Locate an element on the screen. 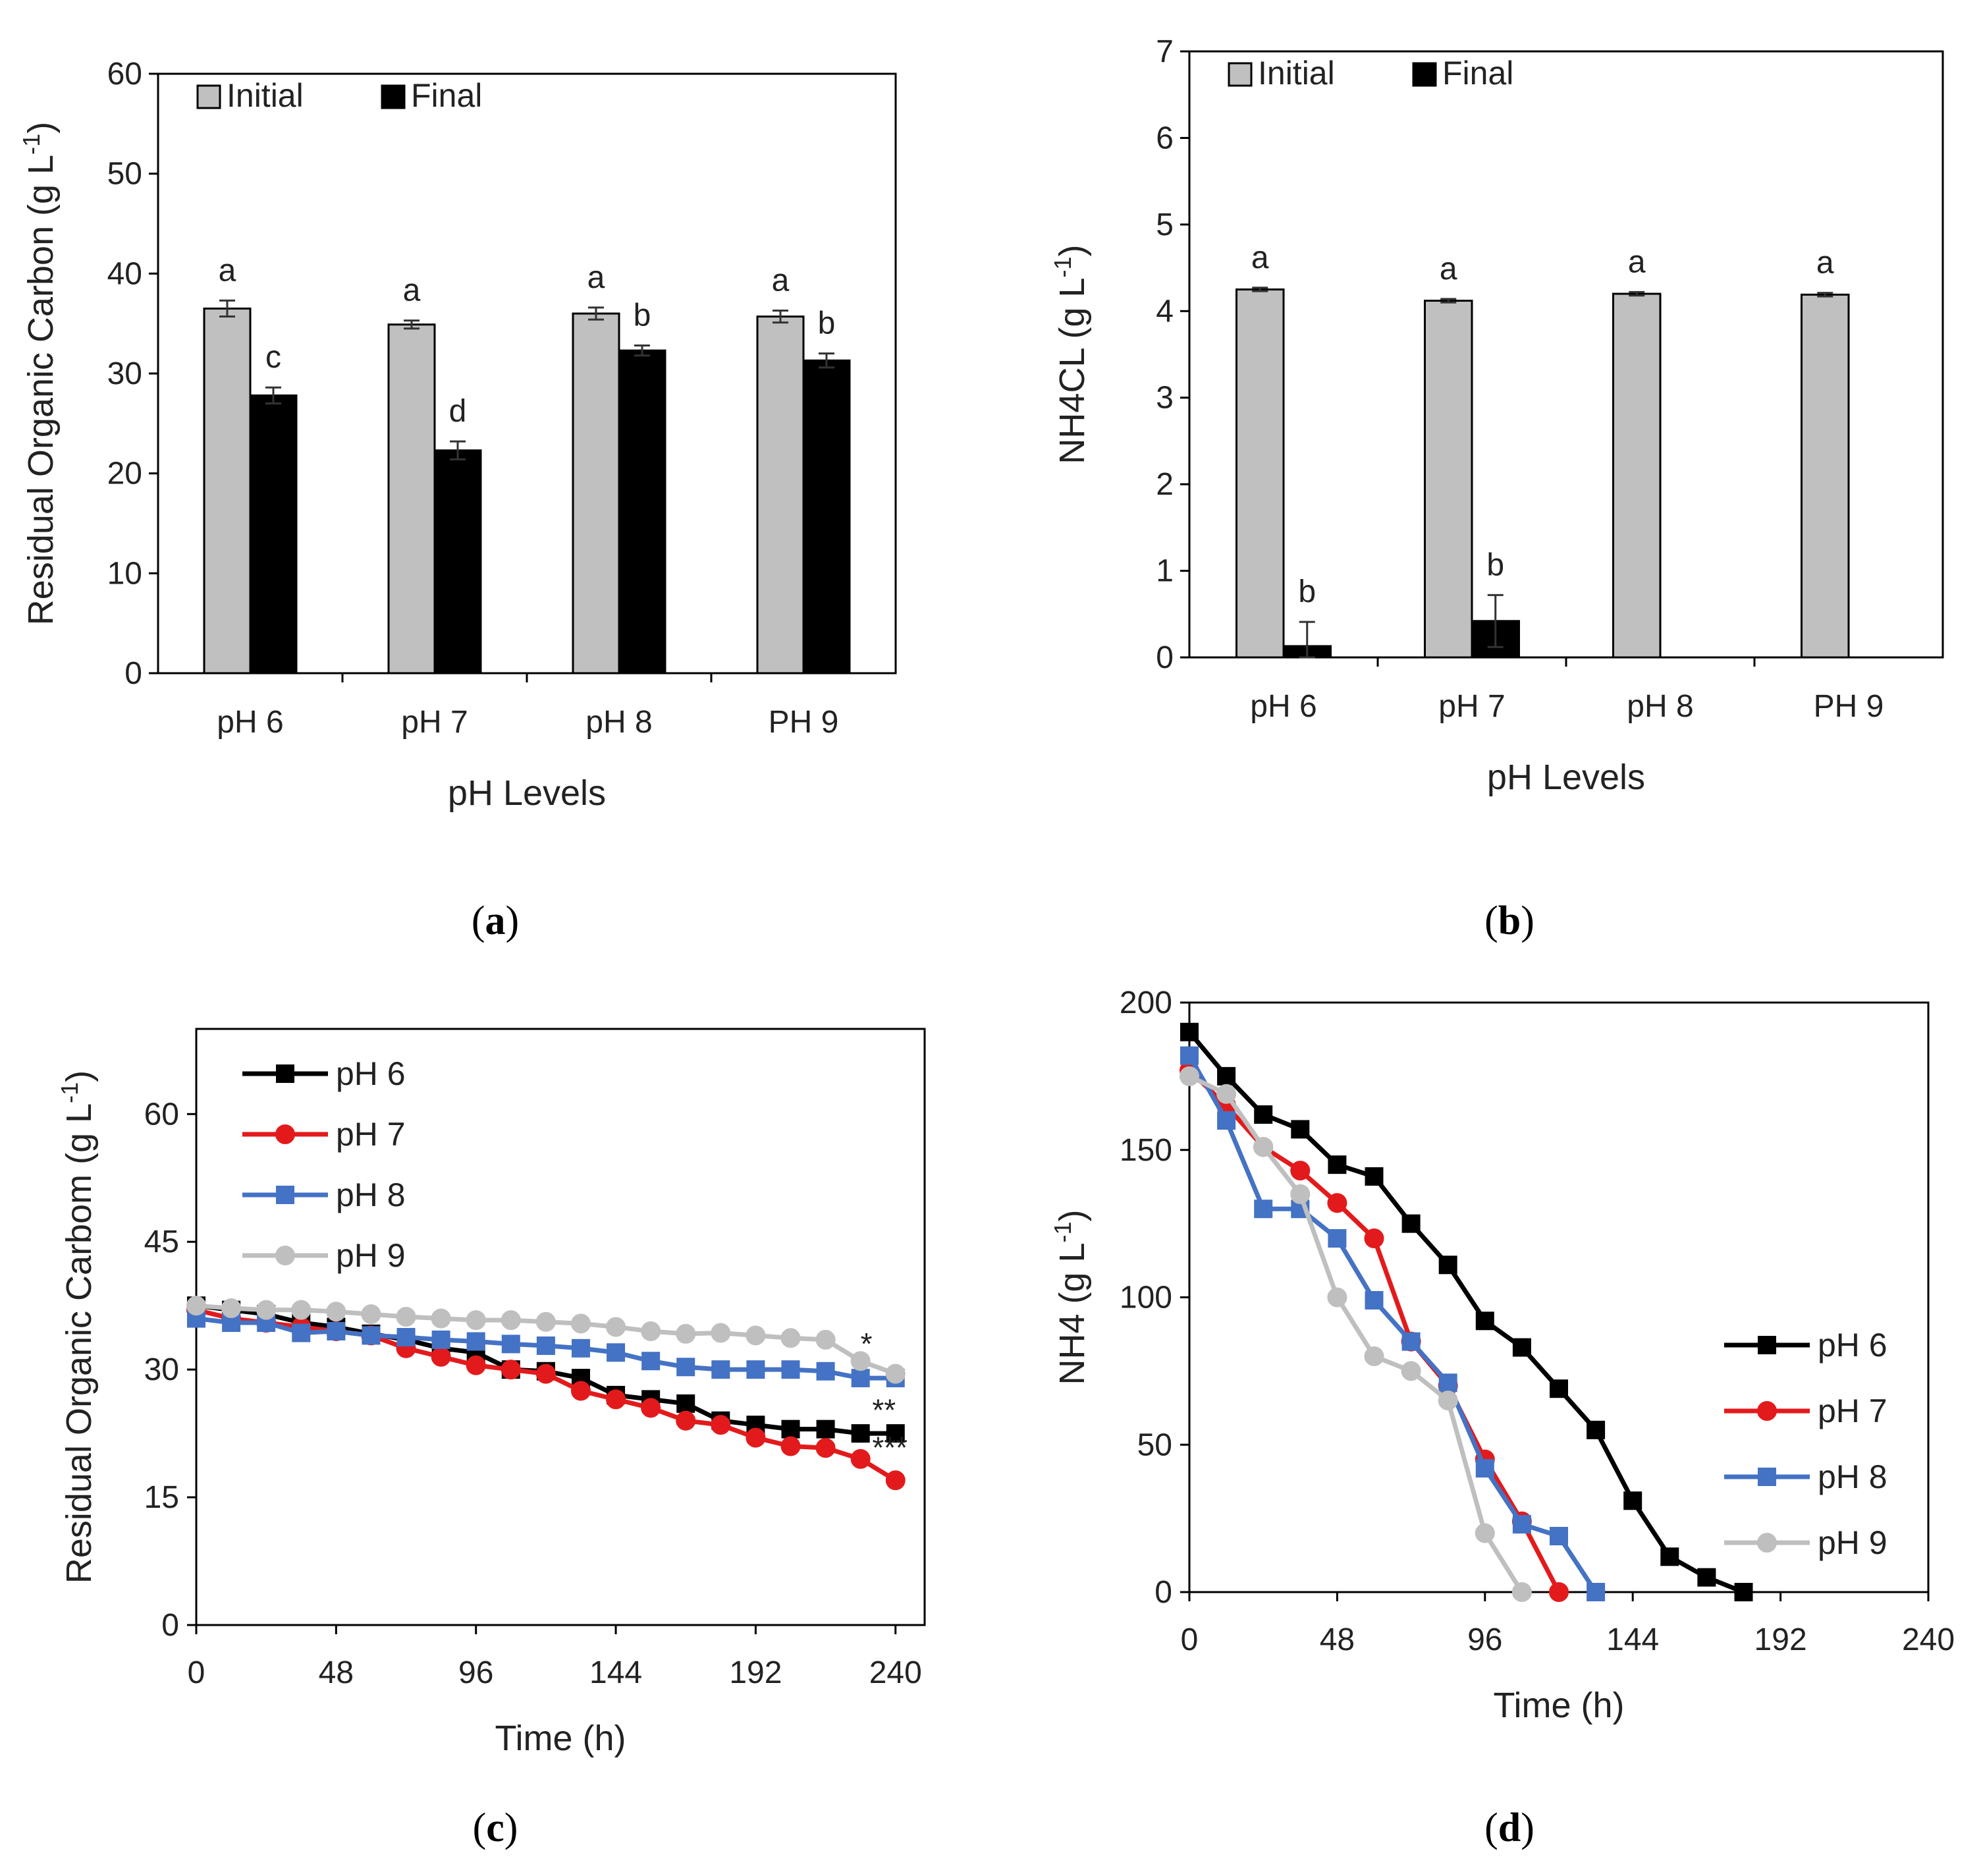 This screenshot has width=1981, height=1876. significance-letter: b is located at coordinates (1495, 564).